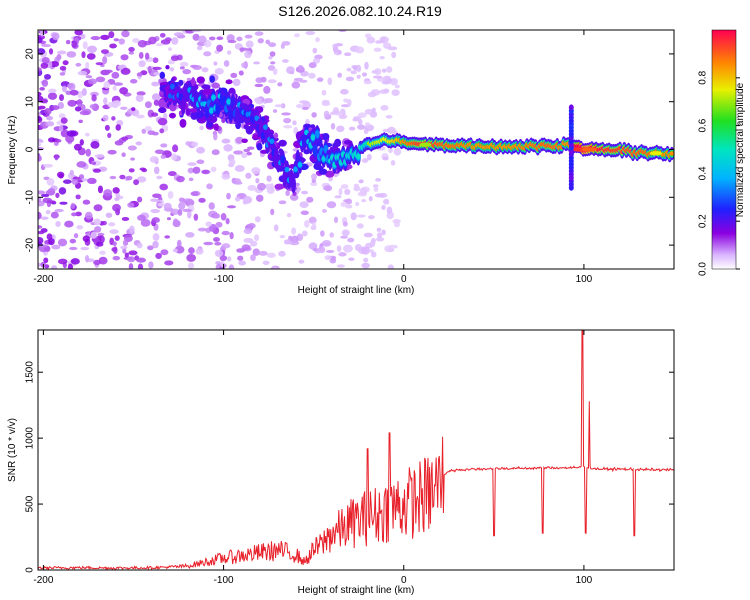 The height and width of the screenshot is (600, 750). Describe the element at coordinates (703, 173) in the screenshot. I see `colorbar-tick-label: 0.4` at that location.